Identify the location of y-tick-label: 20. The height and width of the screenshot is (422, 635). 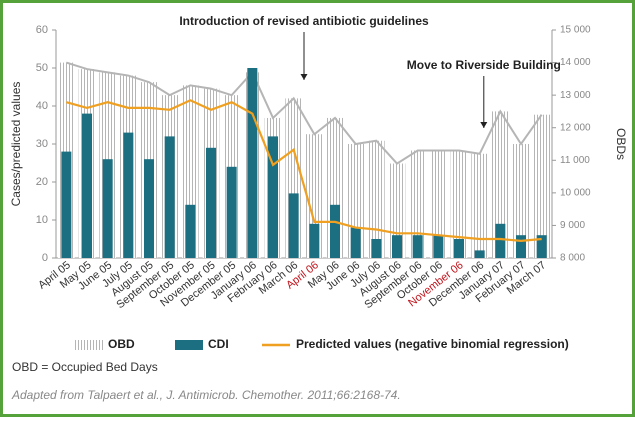
(42, 182).